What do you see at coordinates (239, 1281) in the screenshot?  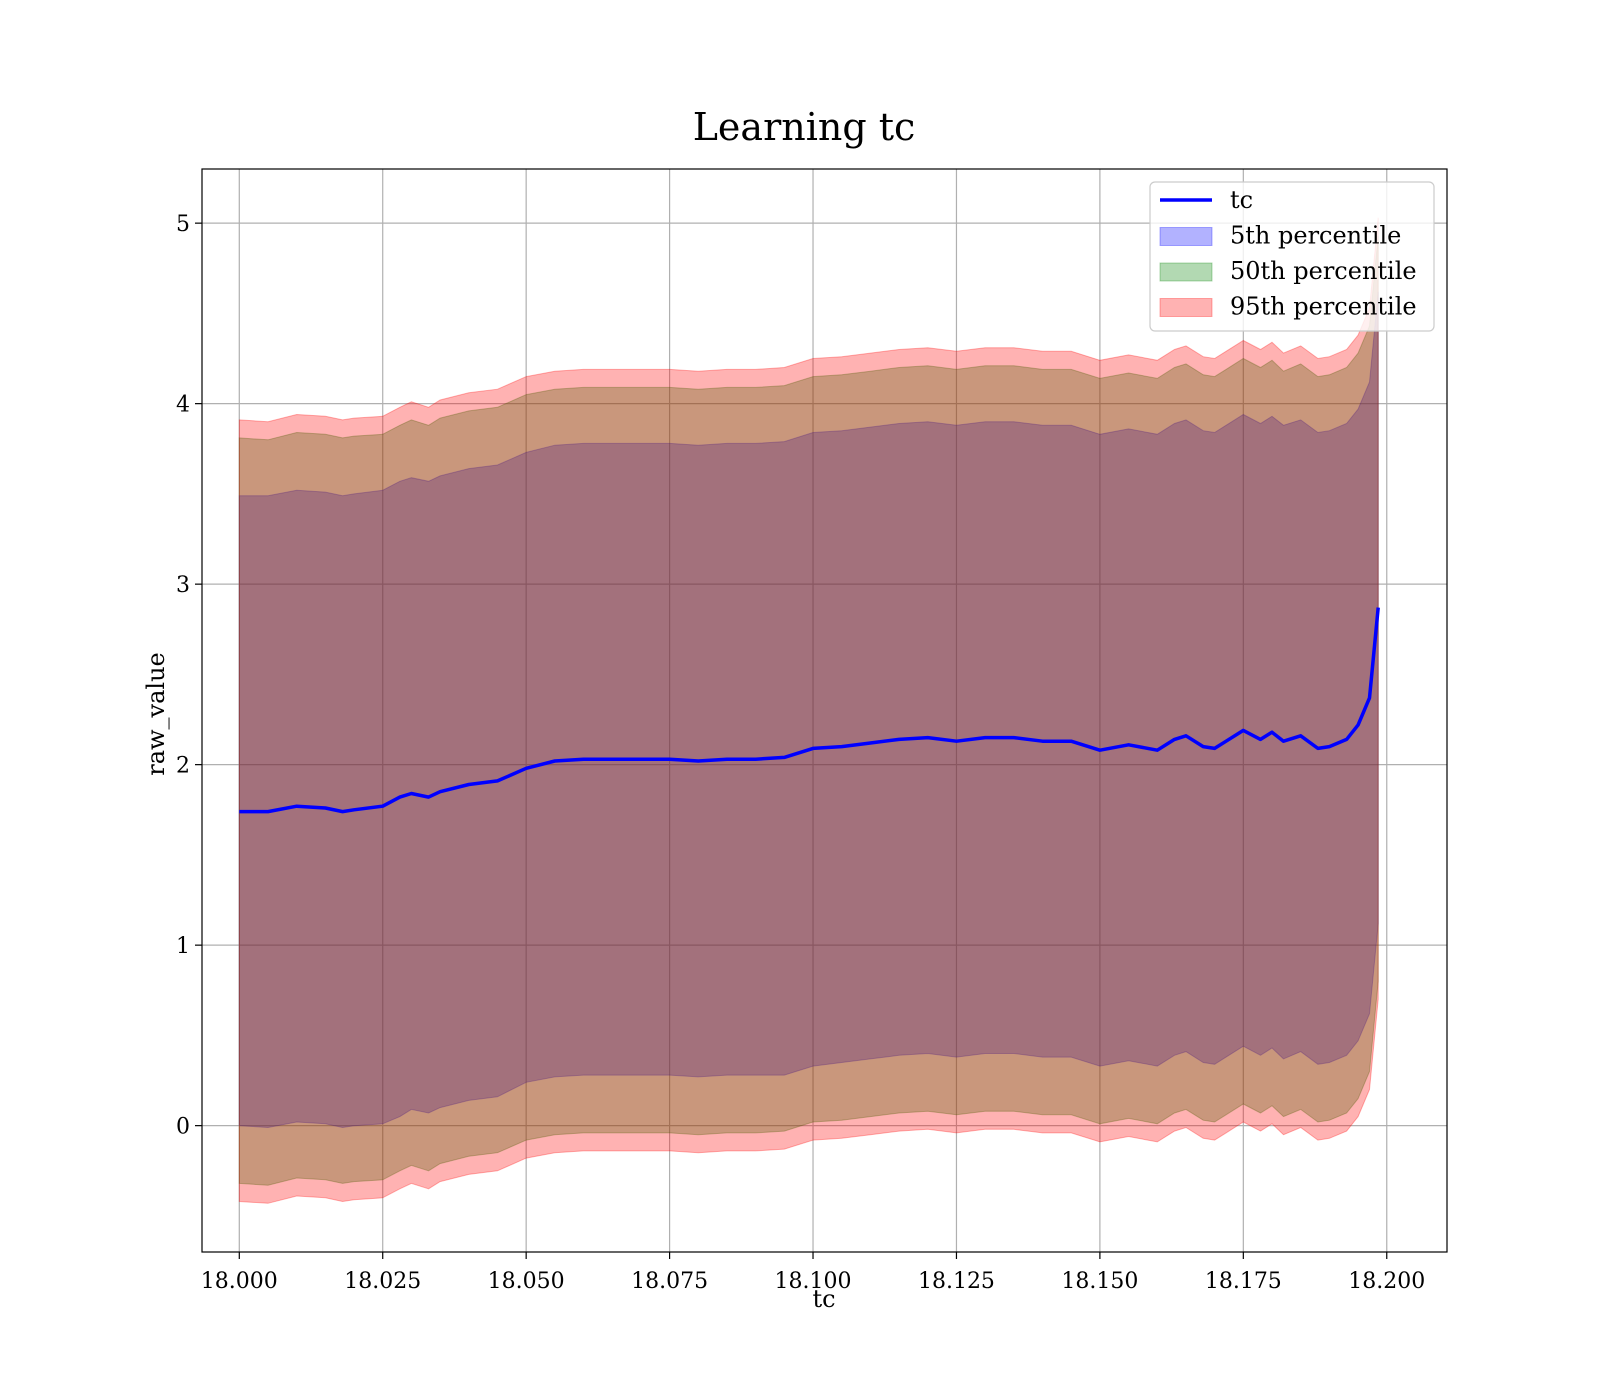 I see `x-tick-label: 18.000` at bounding box center [239, 1281].